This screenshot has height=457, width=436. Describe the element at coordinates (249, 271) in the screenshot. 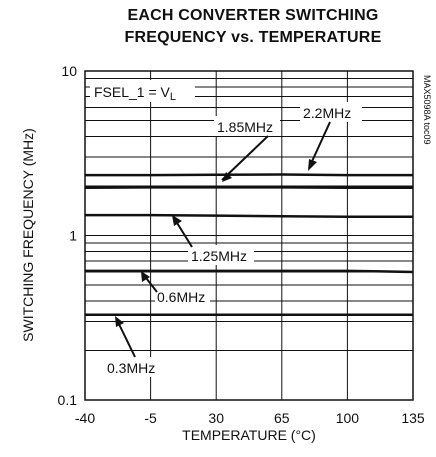

I see `series-line-0-6mhz` at that location.